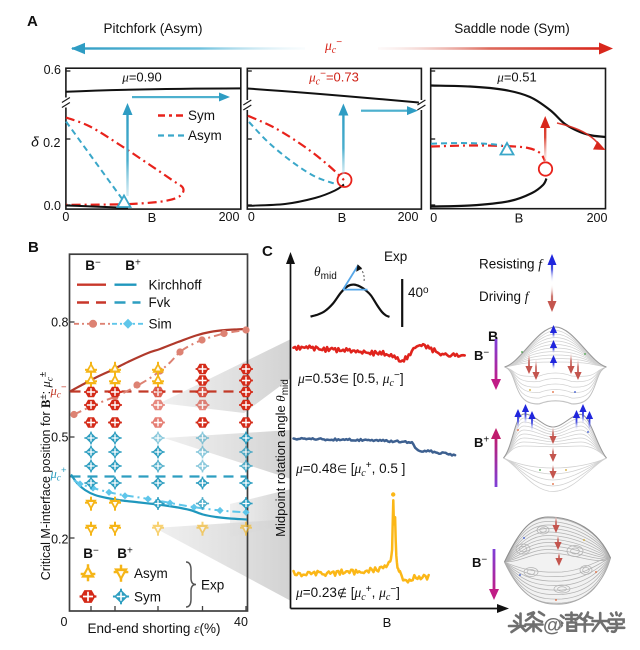 Image resolution: width=640 pixels, height=650 pixels. What do you see at coordinates (58, 474) in the screenshot?
I see `svg-text: μc+` at bounding box center [58, 474].